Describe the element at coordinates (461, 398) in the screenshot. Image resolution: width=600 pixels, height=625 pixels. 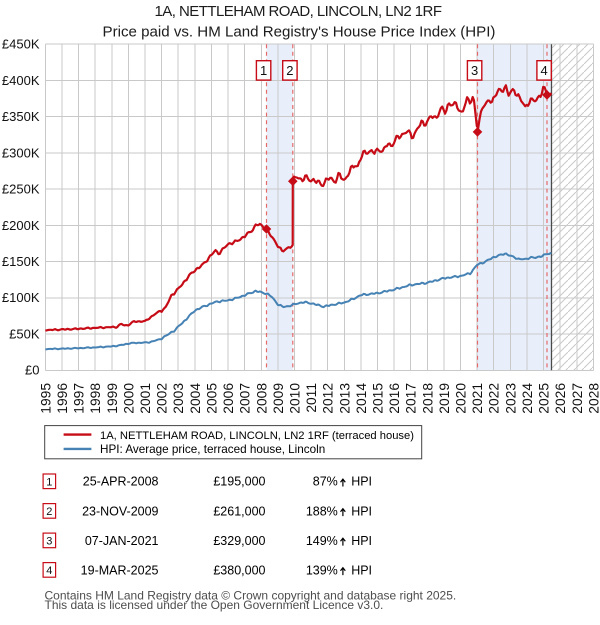
I see `svg-text: 2020` at that location.